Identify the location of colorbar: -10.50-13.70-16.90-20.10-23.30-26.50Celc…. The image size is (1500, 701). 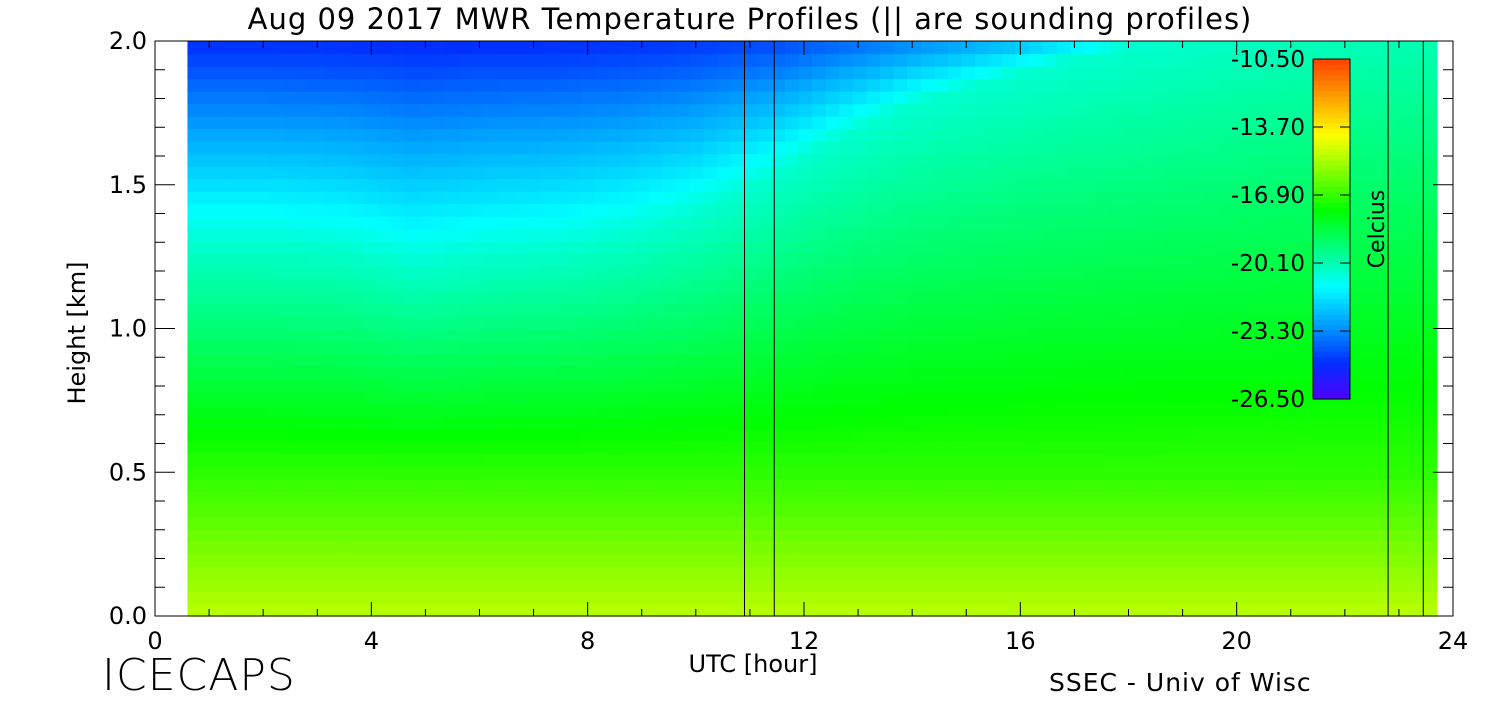
(1310, 230).